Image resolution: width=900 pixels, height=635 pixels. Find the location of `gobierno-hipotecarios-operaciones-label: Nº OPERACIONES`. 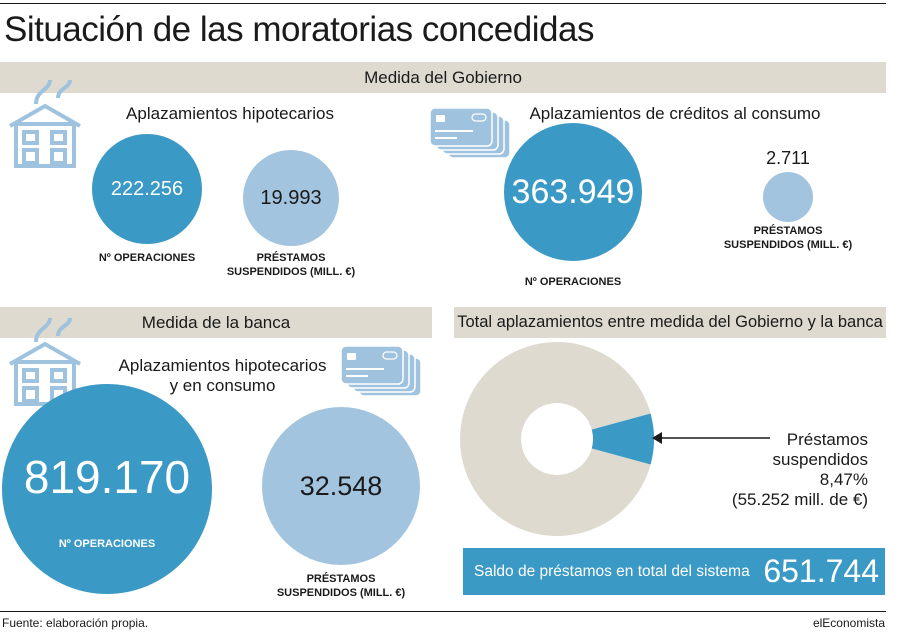

gobierno-hipotecarios-operaciones-label: Nº OPERACIONES is located at coordinates (147, 258).